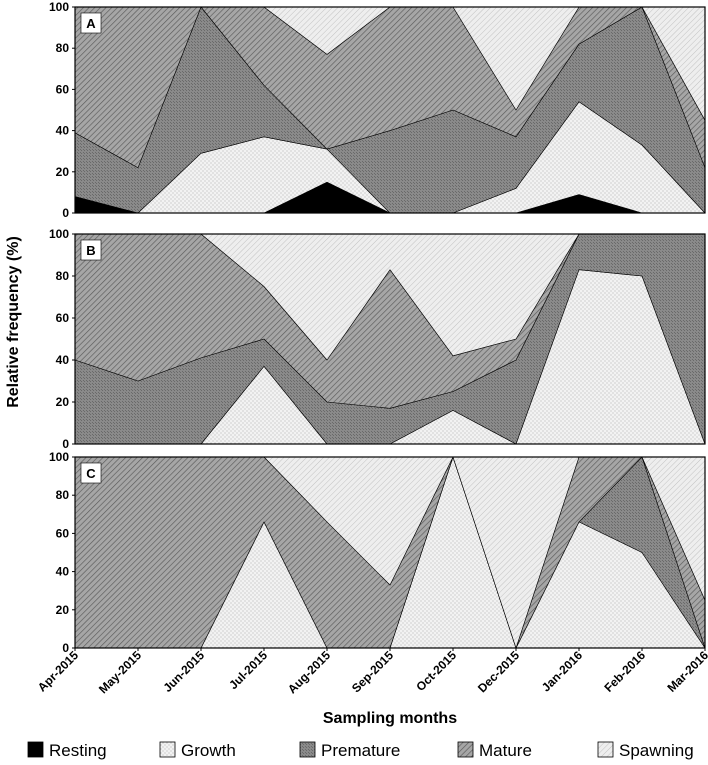 The image size is (708, 765). I want to click on panel-label-box-b, so click(91, 250).